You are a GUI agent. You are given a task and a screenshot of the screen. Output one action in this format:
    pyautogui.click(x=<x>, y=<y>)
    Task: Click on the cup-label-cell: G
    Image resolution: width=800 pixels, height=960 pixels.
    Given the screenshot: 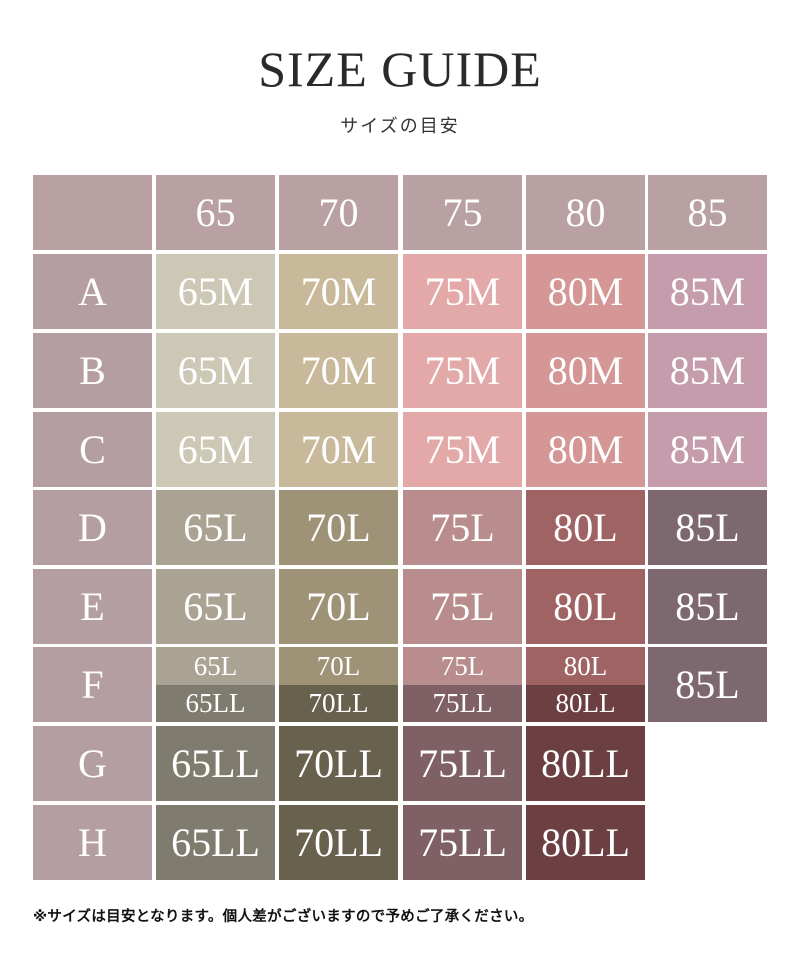 What is the action you would take?
    pyautogui.click(x=92, y=763)
    